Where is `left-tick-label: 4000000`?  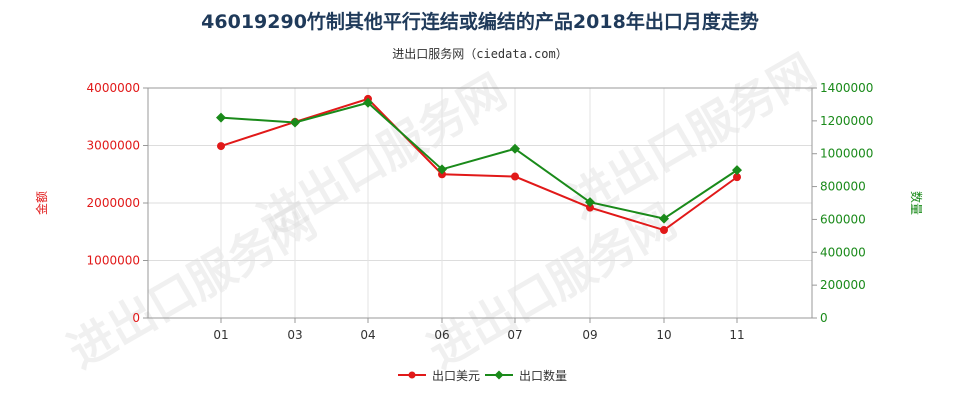
left-tick-label: 4000000 is located at coordinates (113, 88).